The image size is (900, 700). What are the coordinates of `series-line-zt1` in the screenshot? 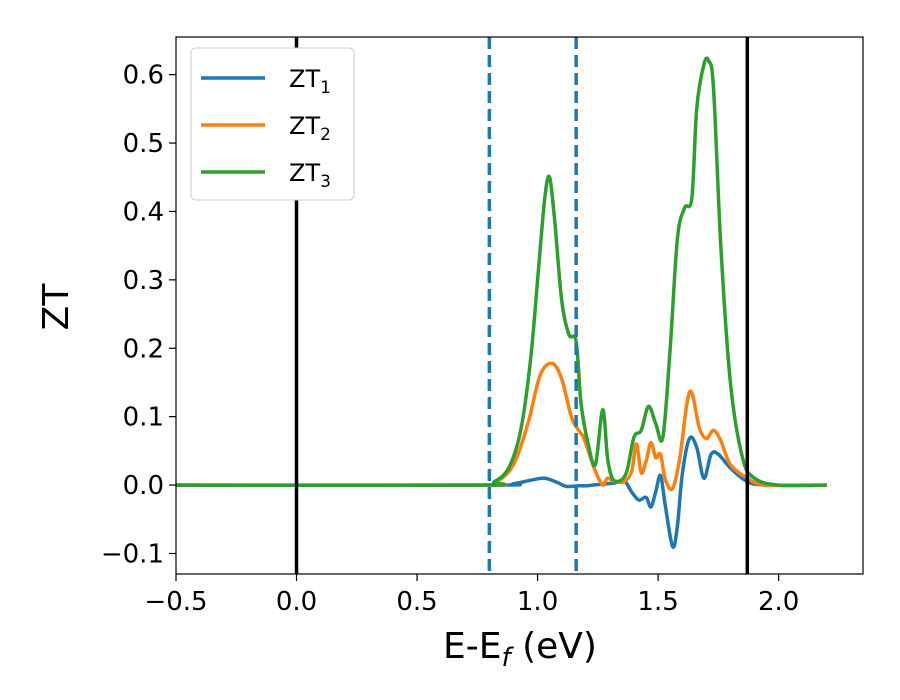 It's located at (501, 492).